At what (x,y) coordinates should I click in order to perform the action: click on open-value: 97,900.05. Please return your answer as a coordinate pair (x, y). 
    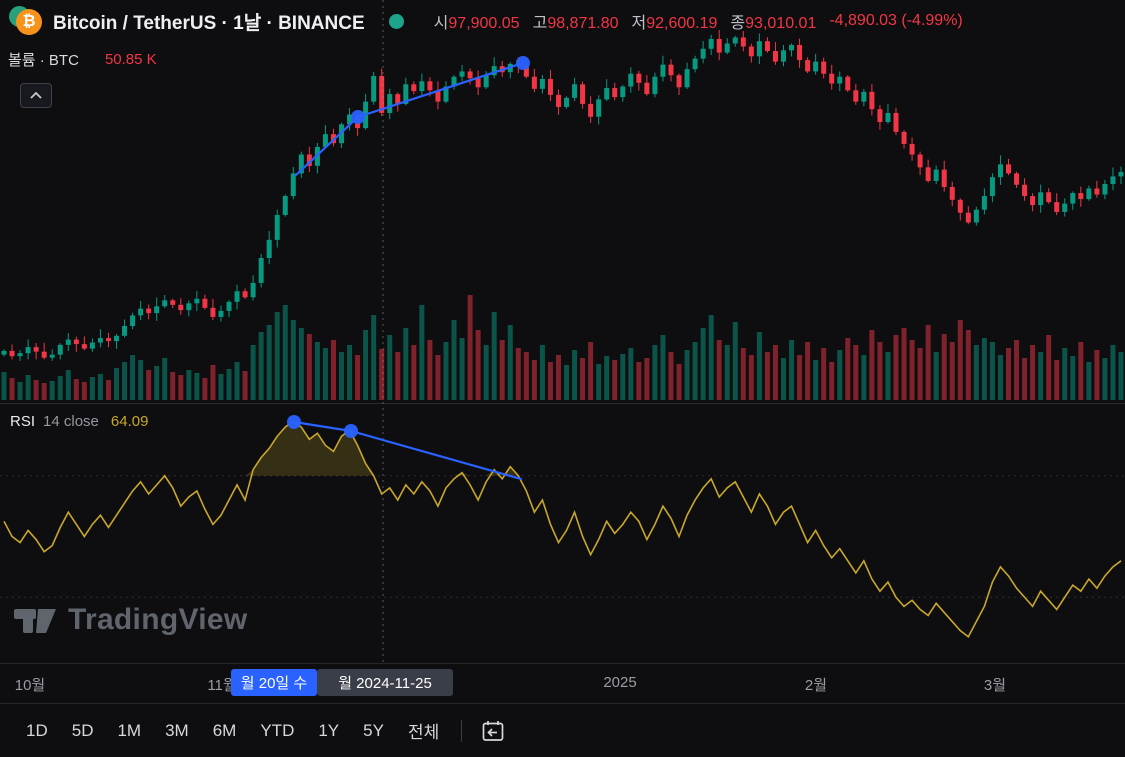
    Looking at the image, I should click on (484, 23).